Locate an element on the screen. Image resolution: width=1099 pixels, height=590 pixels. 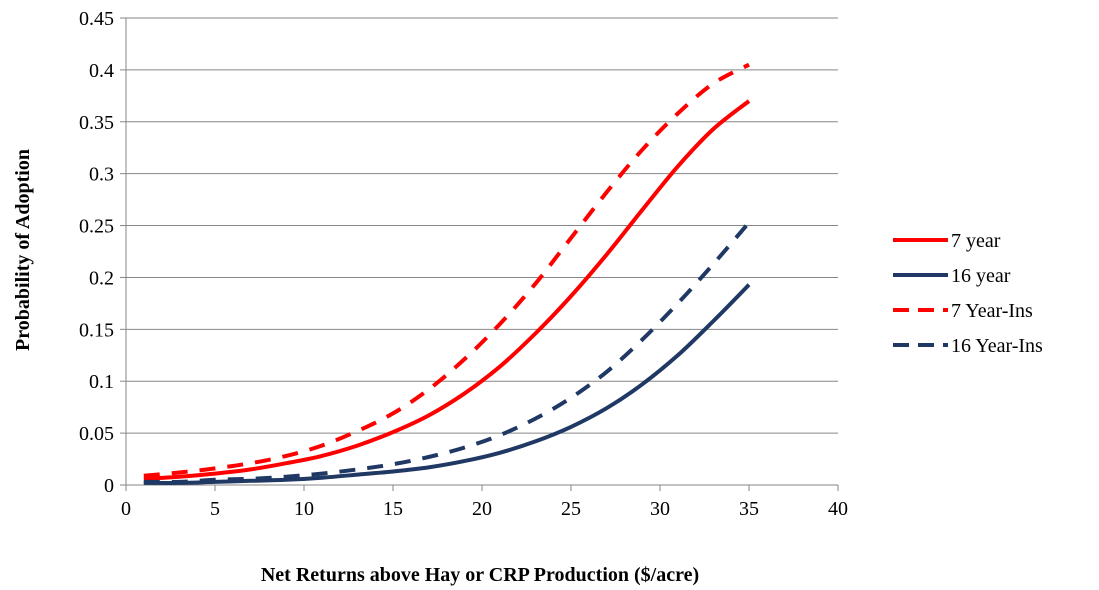
legend-label: 7 year is located at coordinates (976, 241).